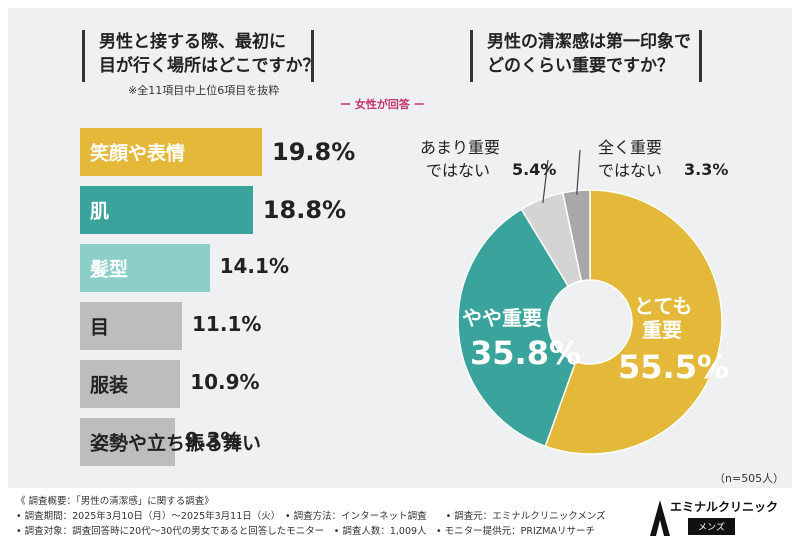  I want to click on footer-line-1: 《 調査概要：「男性の清潔感」に関する調査》, so click(115, 501).